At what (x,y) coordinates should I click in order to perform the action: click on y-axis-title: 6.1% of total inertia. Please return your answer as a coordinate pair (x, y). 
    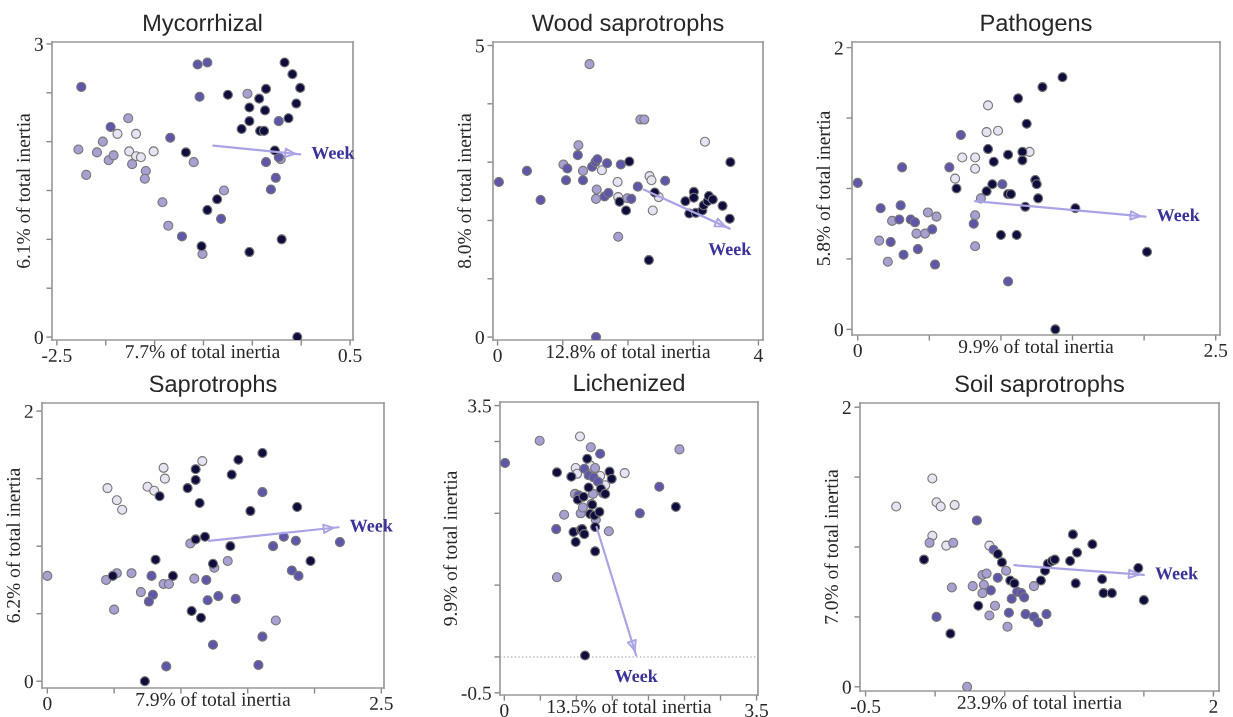
    Looking at the image, I should click on (23, 190).